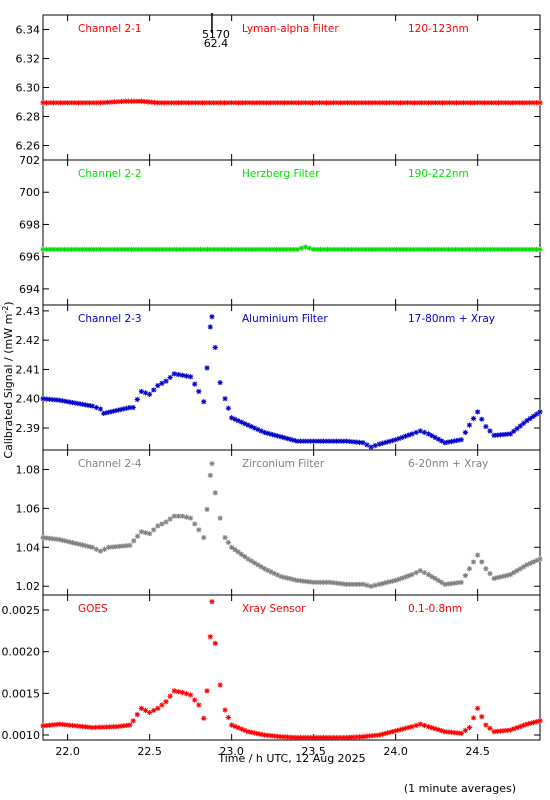 This screenshot has width=550, height=800. What do you see at coordinates (281, 174) in the screenshot?
I see `panel-header-label: Herzberg Filter` at bounding box center [281, 174].